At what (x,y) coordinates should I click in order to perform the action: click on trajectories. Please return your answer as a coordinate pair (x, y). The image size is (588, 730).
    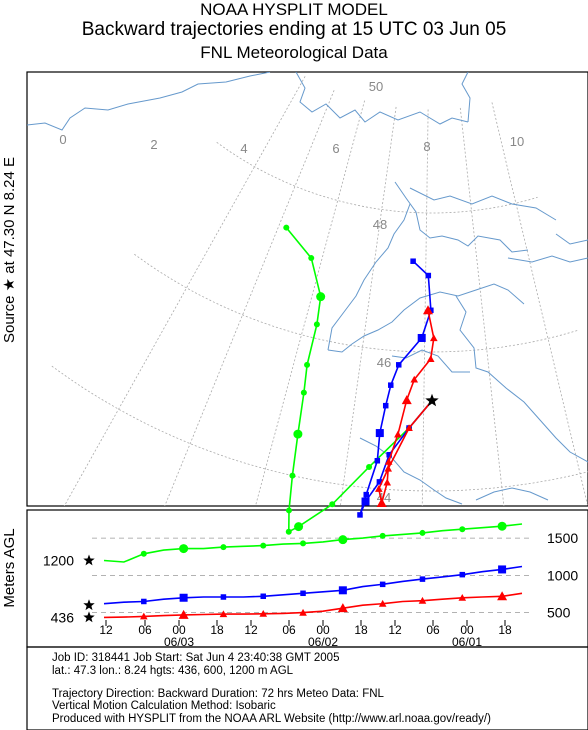
    Looking at the image, I should click on (361, 379).